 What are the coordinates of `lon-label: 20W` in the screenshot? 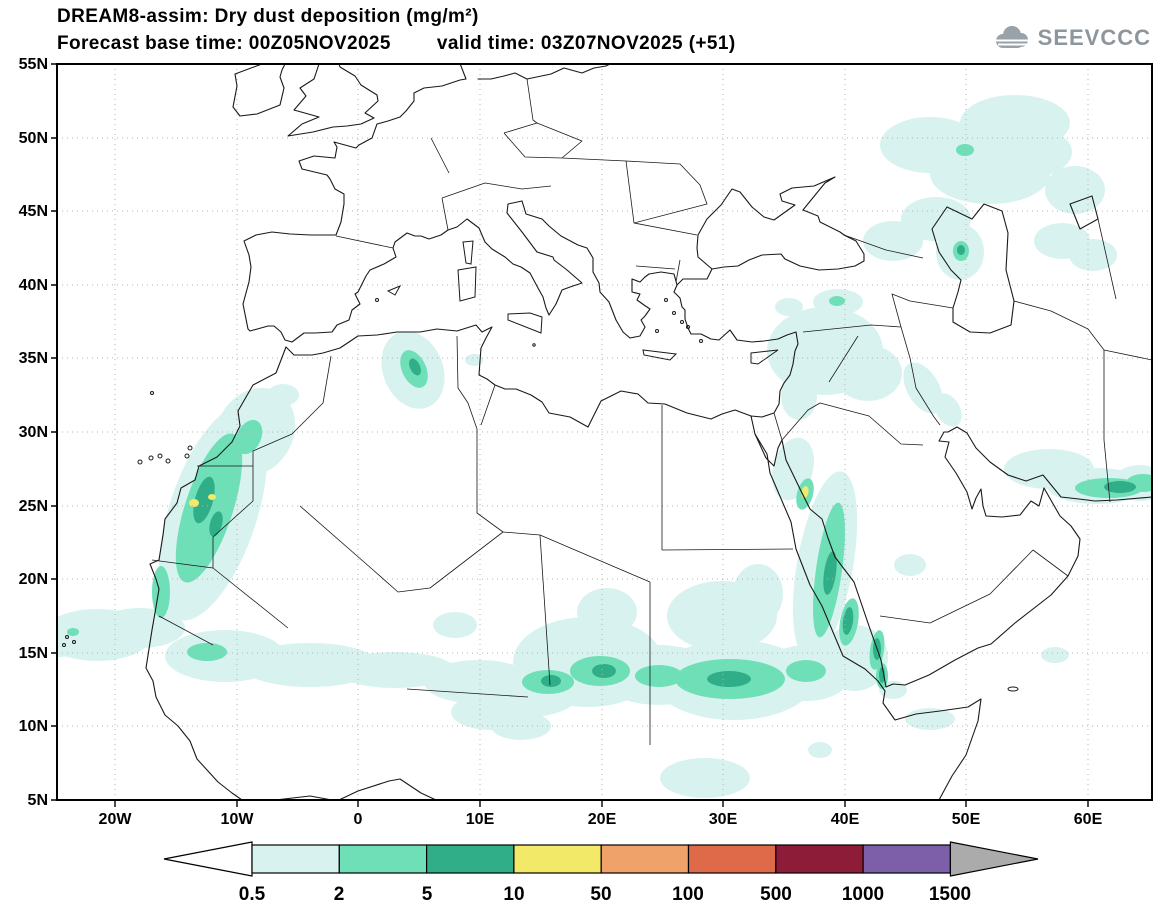 It's located at (116, 819).